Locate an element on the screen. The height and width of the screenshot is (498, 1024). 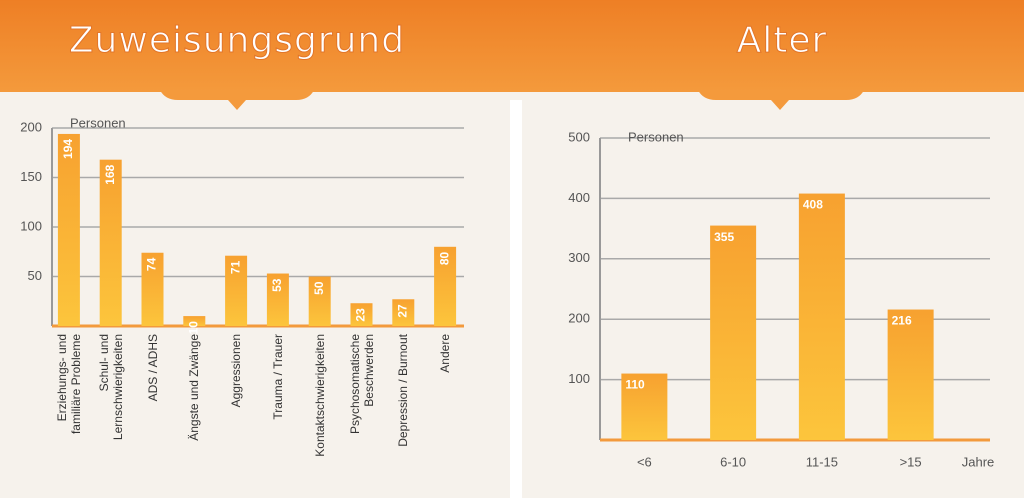
value-label: 80 is located at coordinates (444, 258).